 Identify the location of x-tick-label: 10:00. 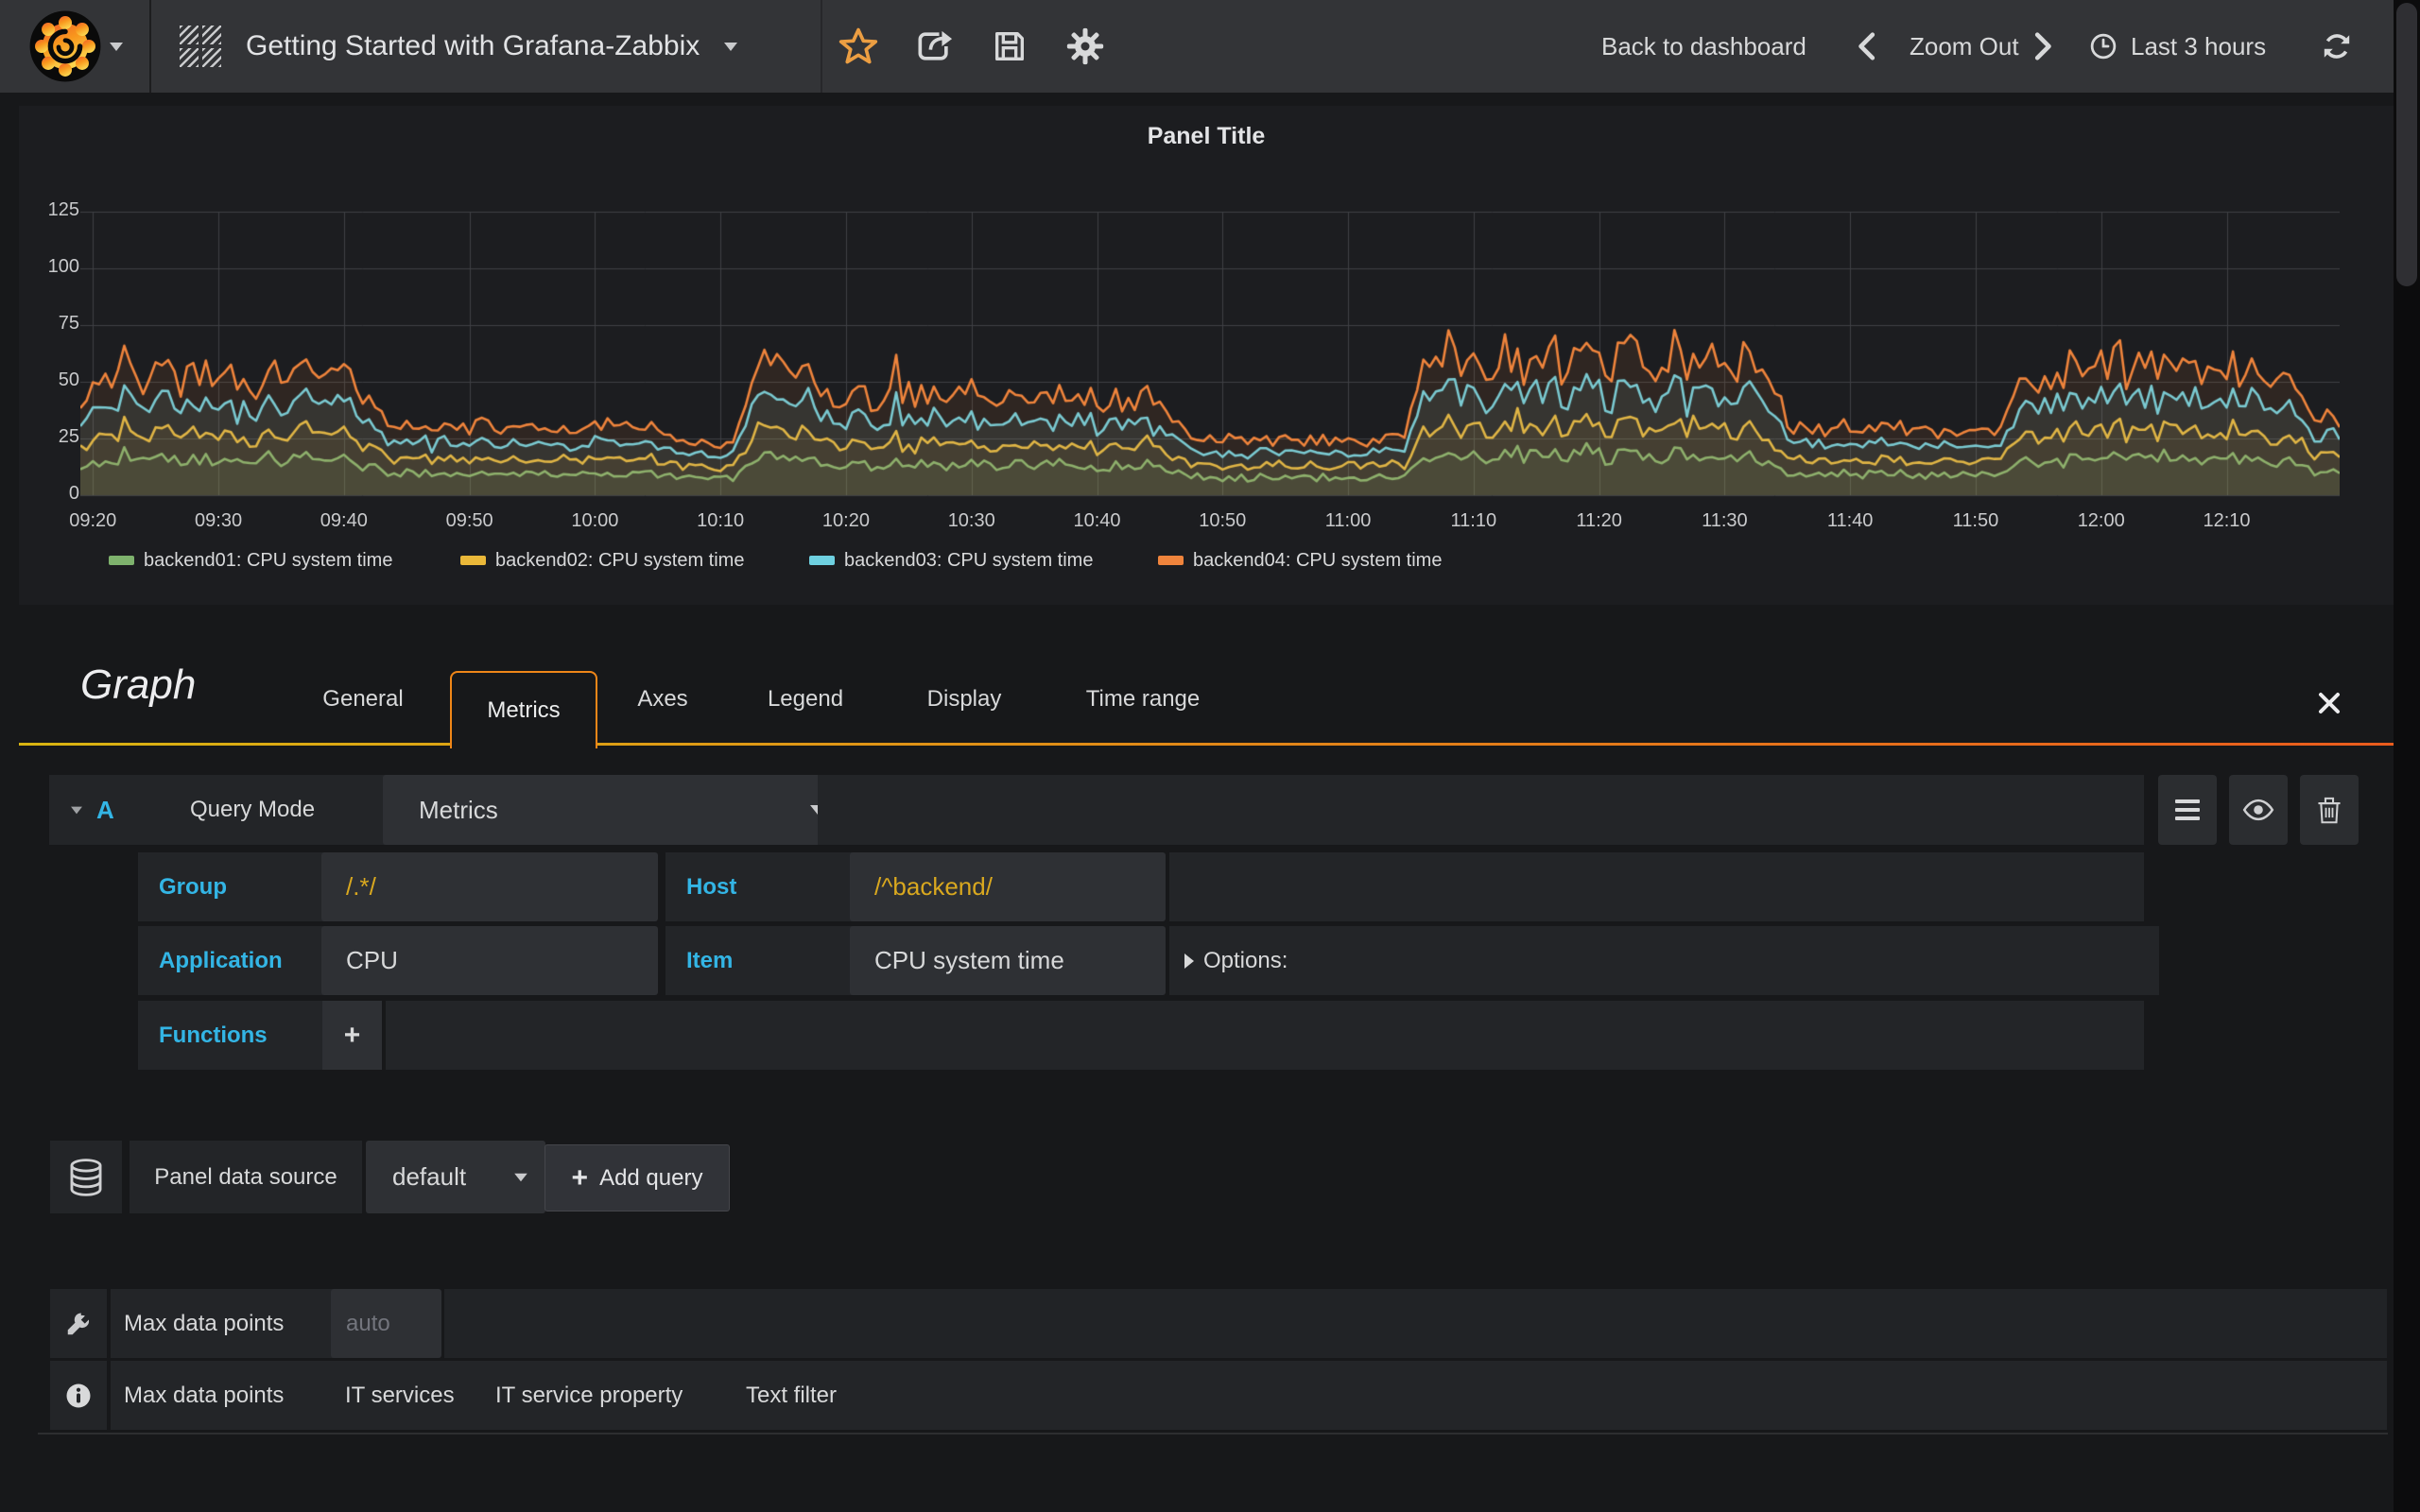
(595, 520).